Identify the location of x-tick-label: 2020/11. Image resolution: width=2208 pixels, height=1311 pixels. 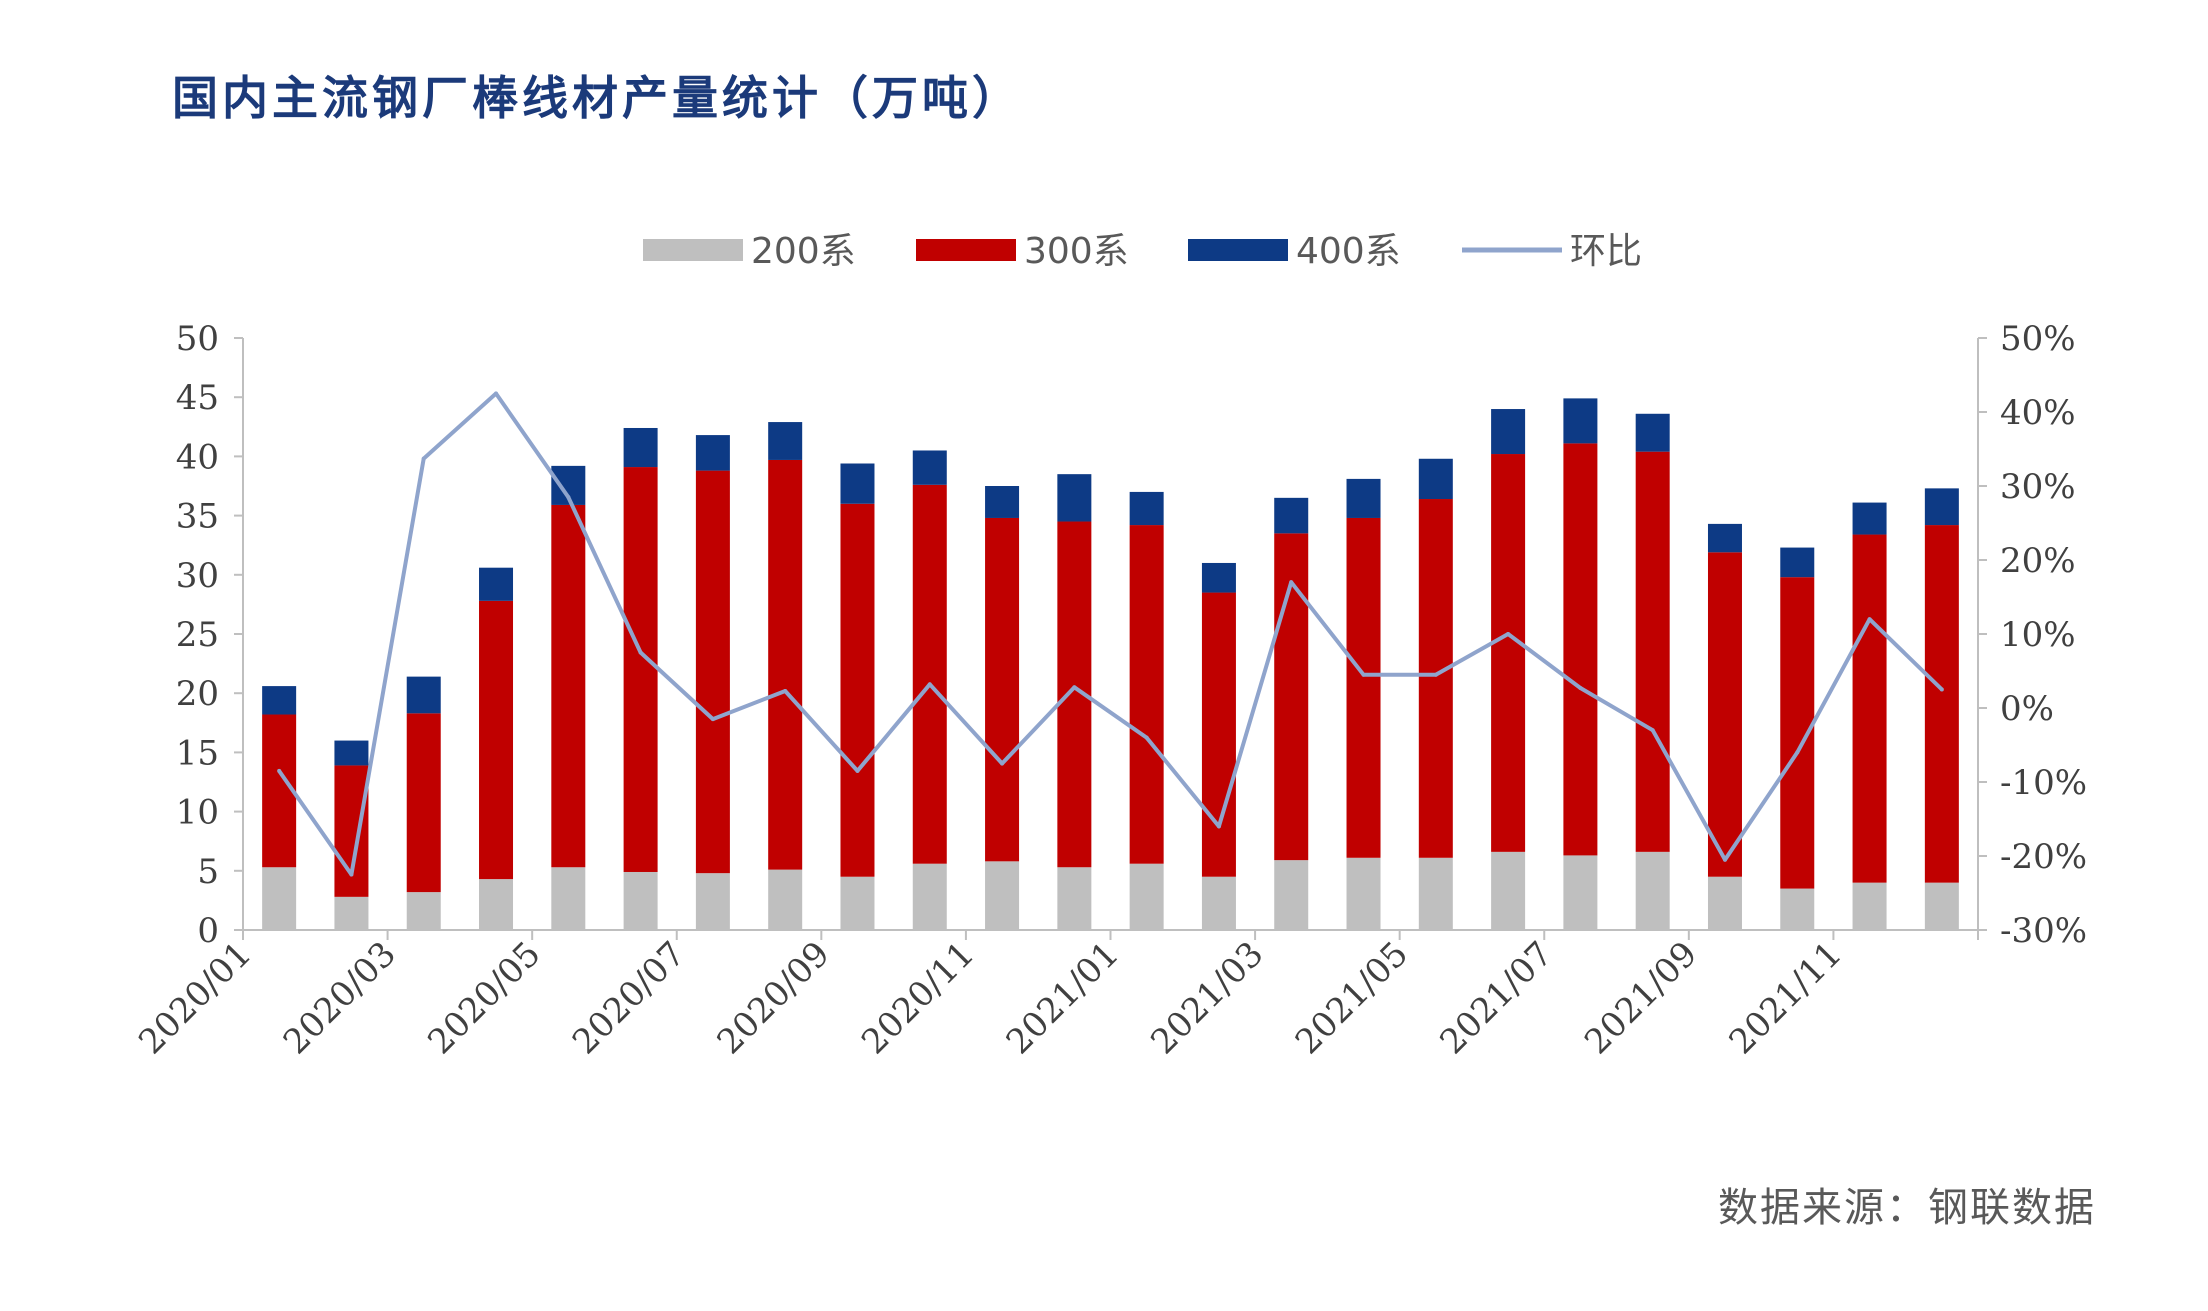
(918, 998).